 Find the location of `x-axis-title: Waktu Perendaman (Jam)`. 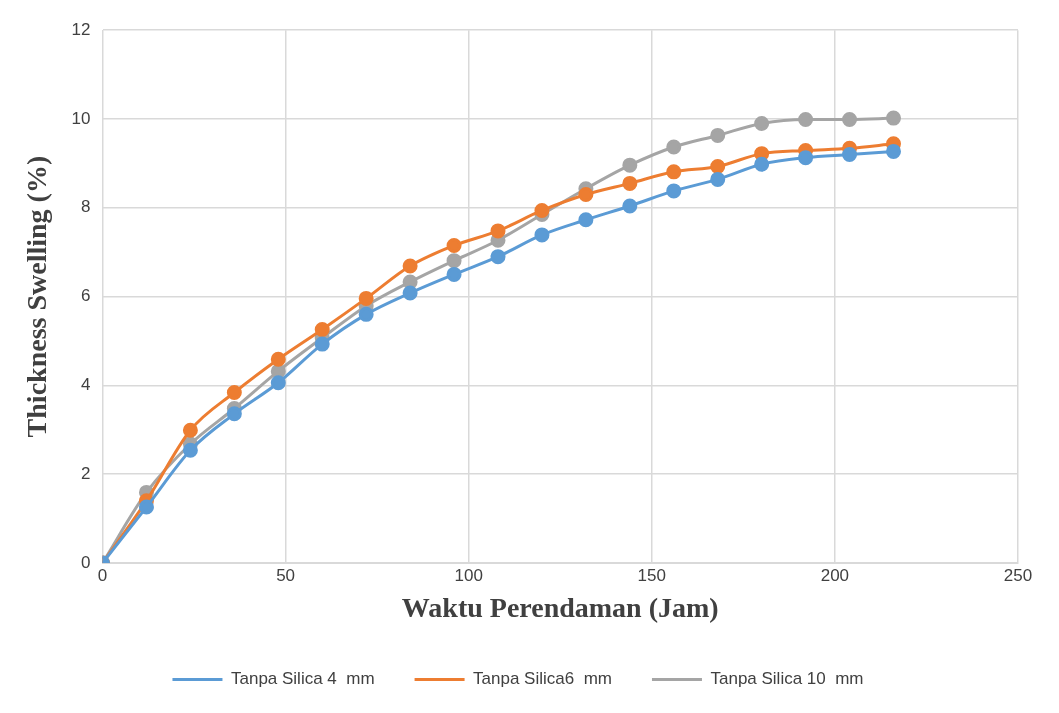

x-axis-title: Waktu Perendaman (Jam) is located at coordinates (560, 608).